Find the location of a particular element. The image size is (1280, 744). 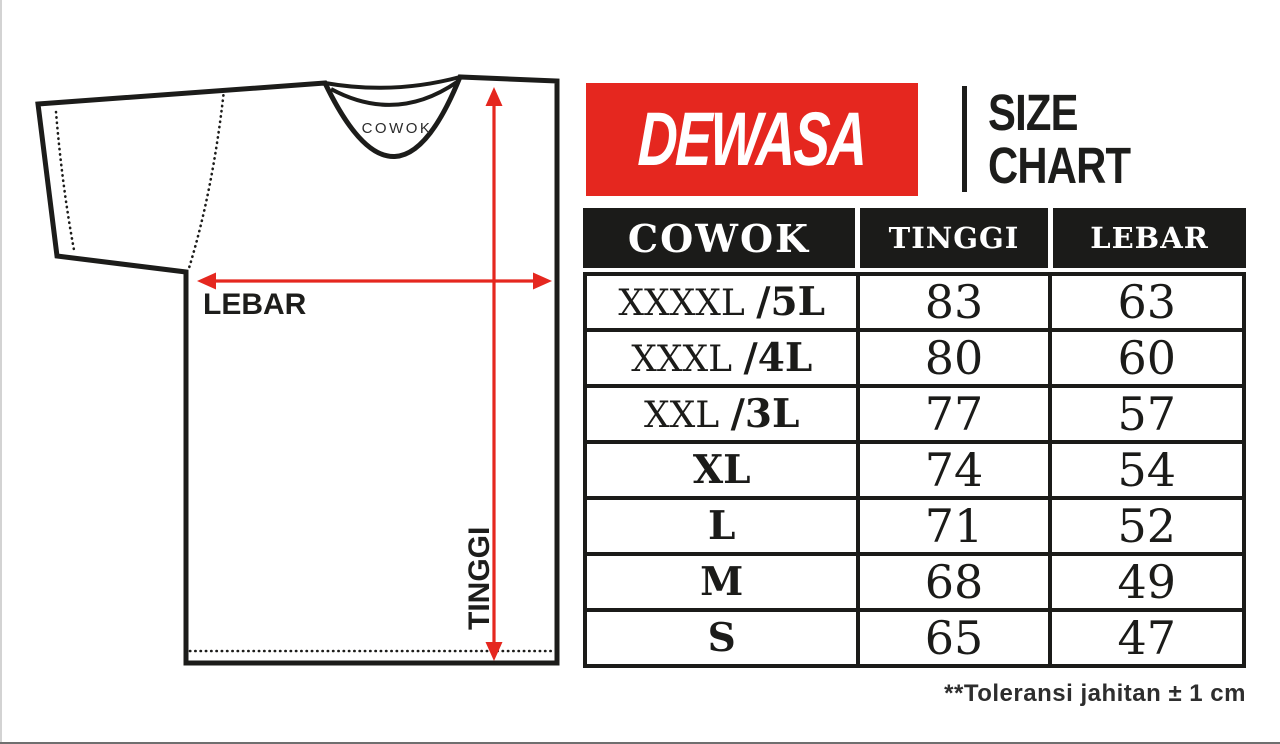

page-title-line2: CHART is located at coordinates (1059, 165).